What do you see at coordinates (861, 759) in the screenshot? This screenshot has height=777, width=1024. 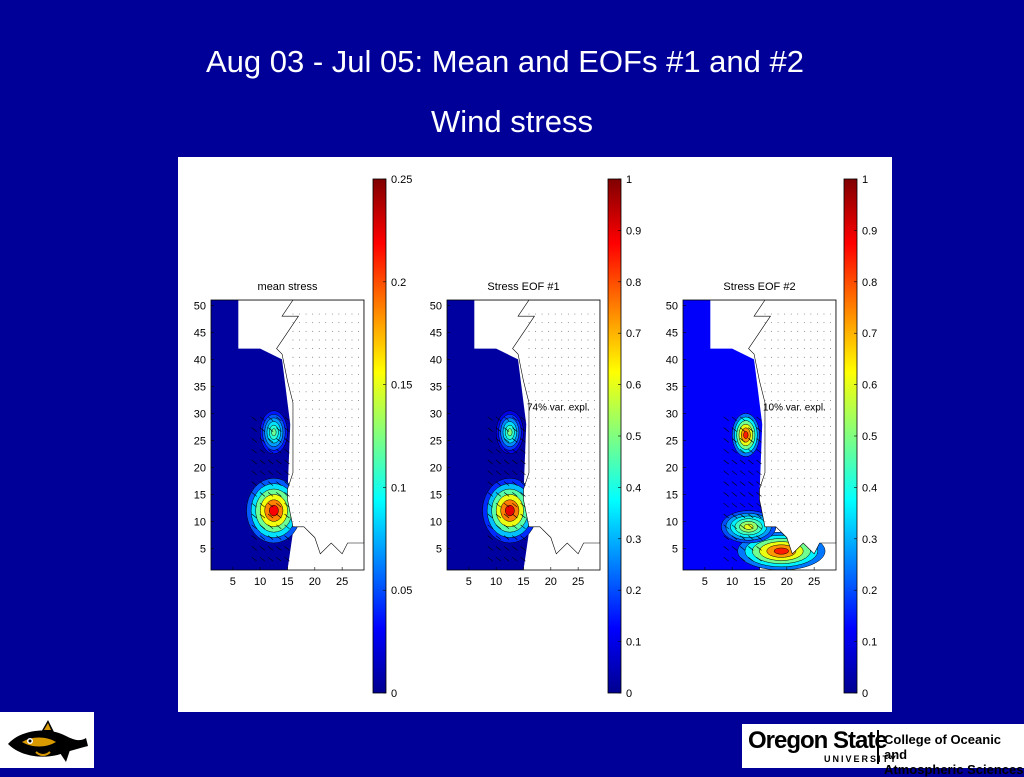 I see `university-word: UNIVERSITY` at bounding box center [861, 759].